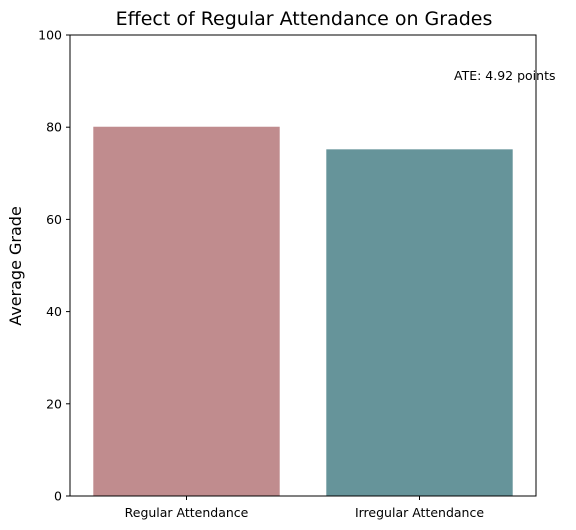 The height and width of the screenshot is (530, 576). Describe the element at coordinates (419, 512) in the screenshot. I see `x-tick-label: Irregular Attendance` at that location.